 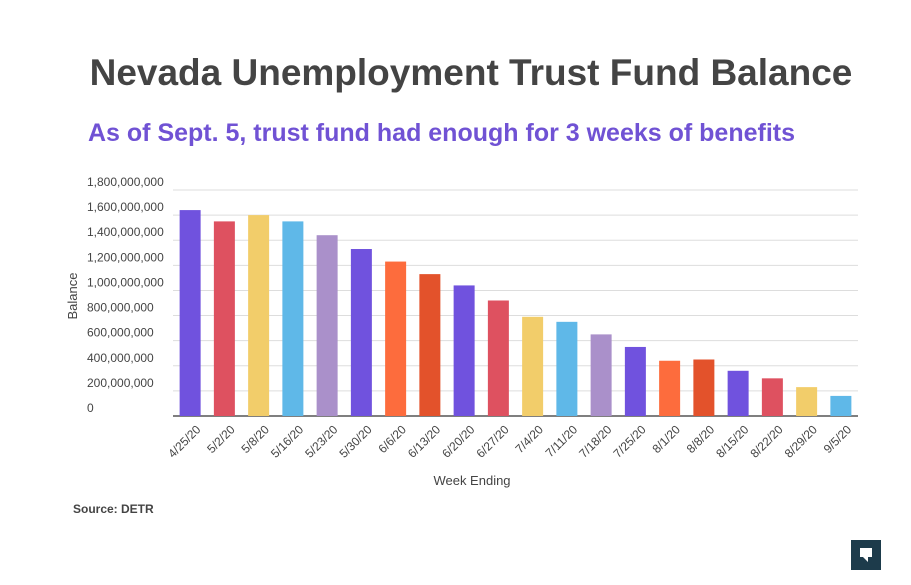 What do you see at coordinates (424, 441) in the screenshot?
I see `x-tick-label: 6/13/20` at bounding box center [424, 441].